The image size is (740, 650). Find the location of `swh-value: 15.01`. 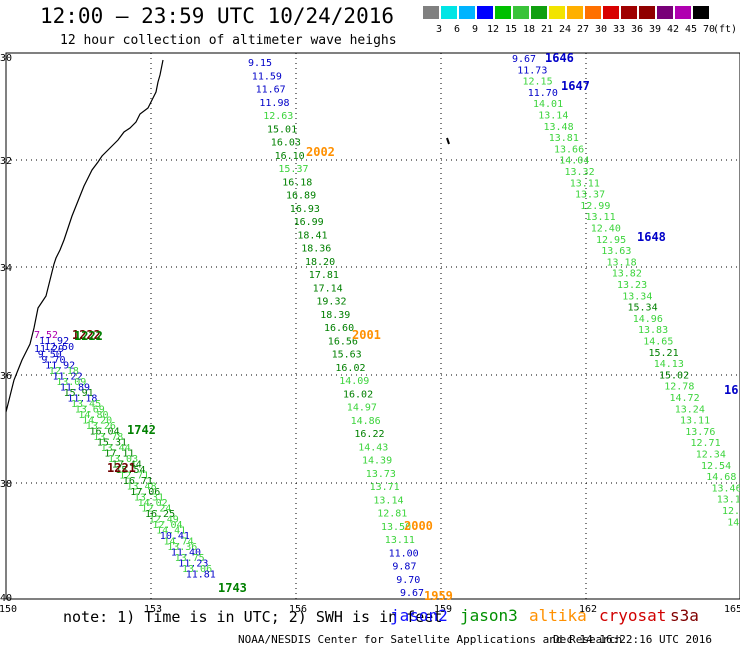

swh-value: 15.01 is located at coordinates (282, 129).